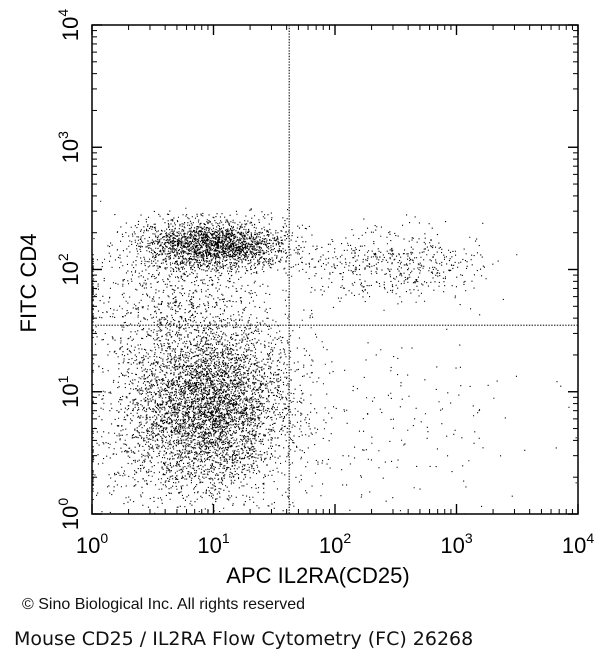 This screenshot has height=665, width=603. Describe the element at coordinates (69, 147) in the screenshot. I see `y-tick-label: 10³` at that location.